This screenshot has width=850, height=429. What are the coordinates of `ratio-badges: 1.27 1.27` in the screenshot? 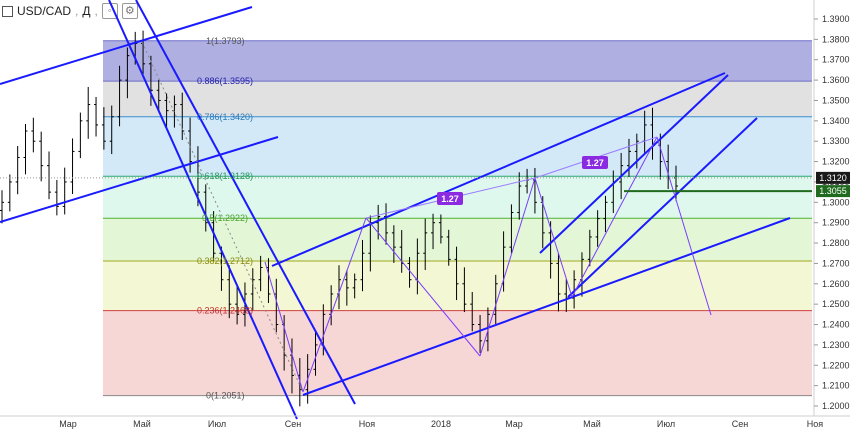 It's located at (522, 180).